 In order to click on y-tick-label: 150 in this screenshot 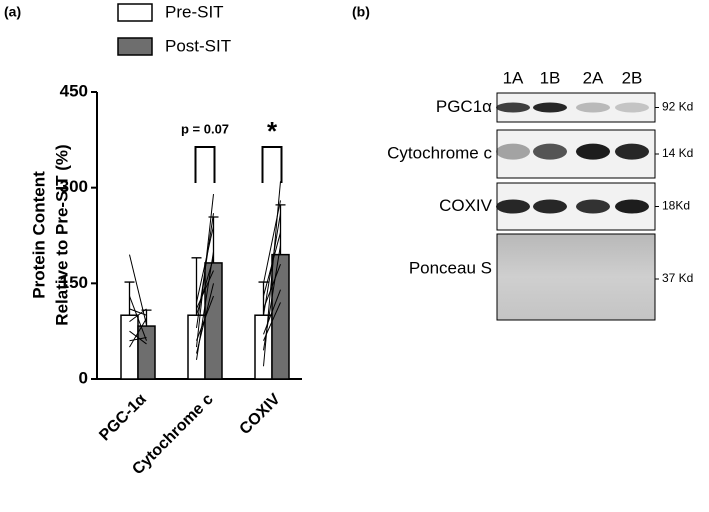, I will do `click(74, 282)`.